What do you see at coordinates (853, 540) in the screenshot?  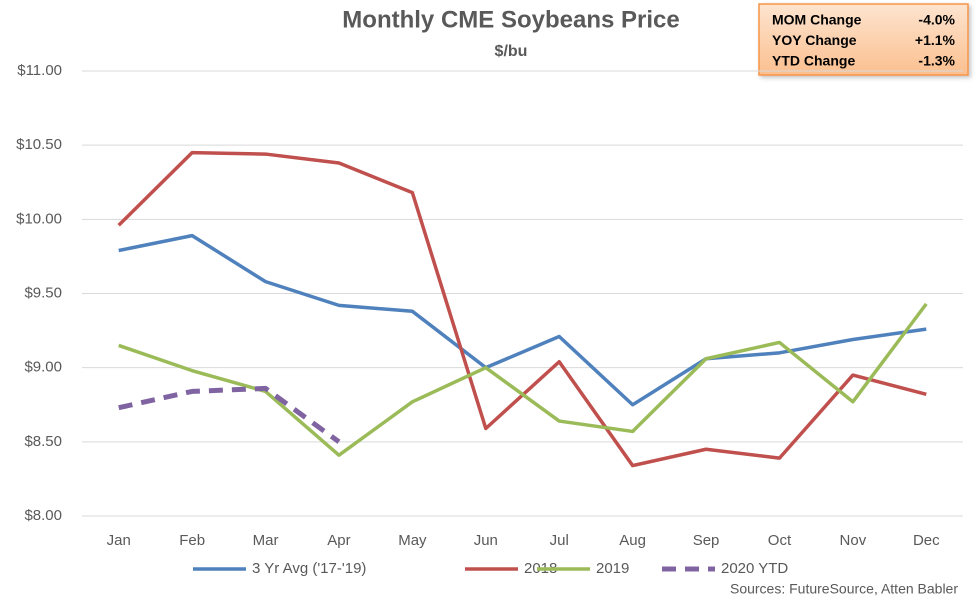 I see `x-tick-label: Nov` at bounding box center [853, 540].